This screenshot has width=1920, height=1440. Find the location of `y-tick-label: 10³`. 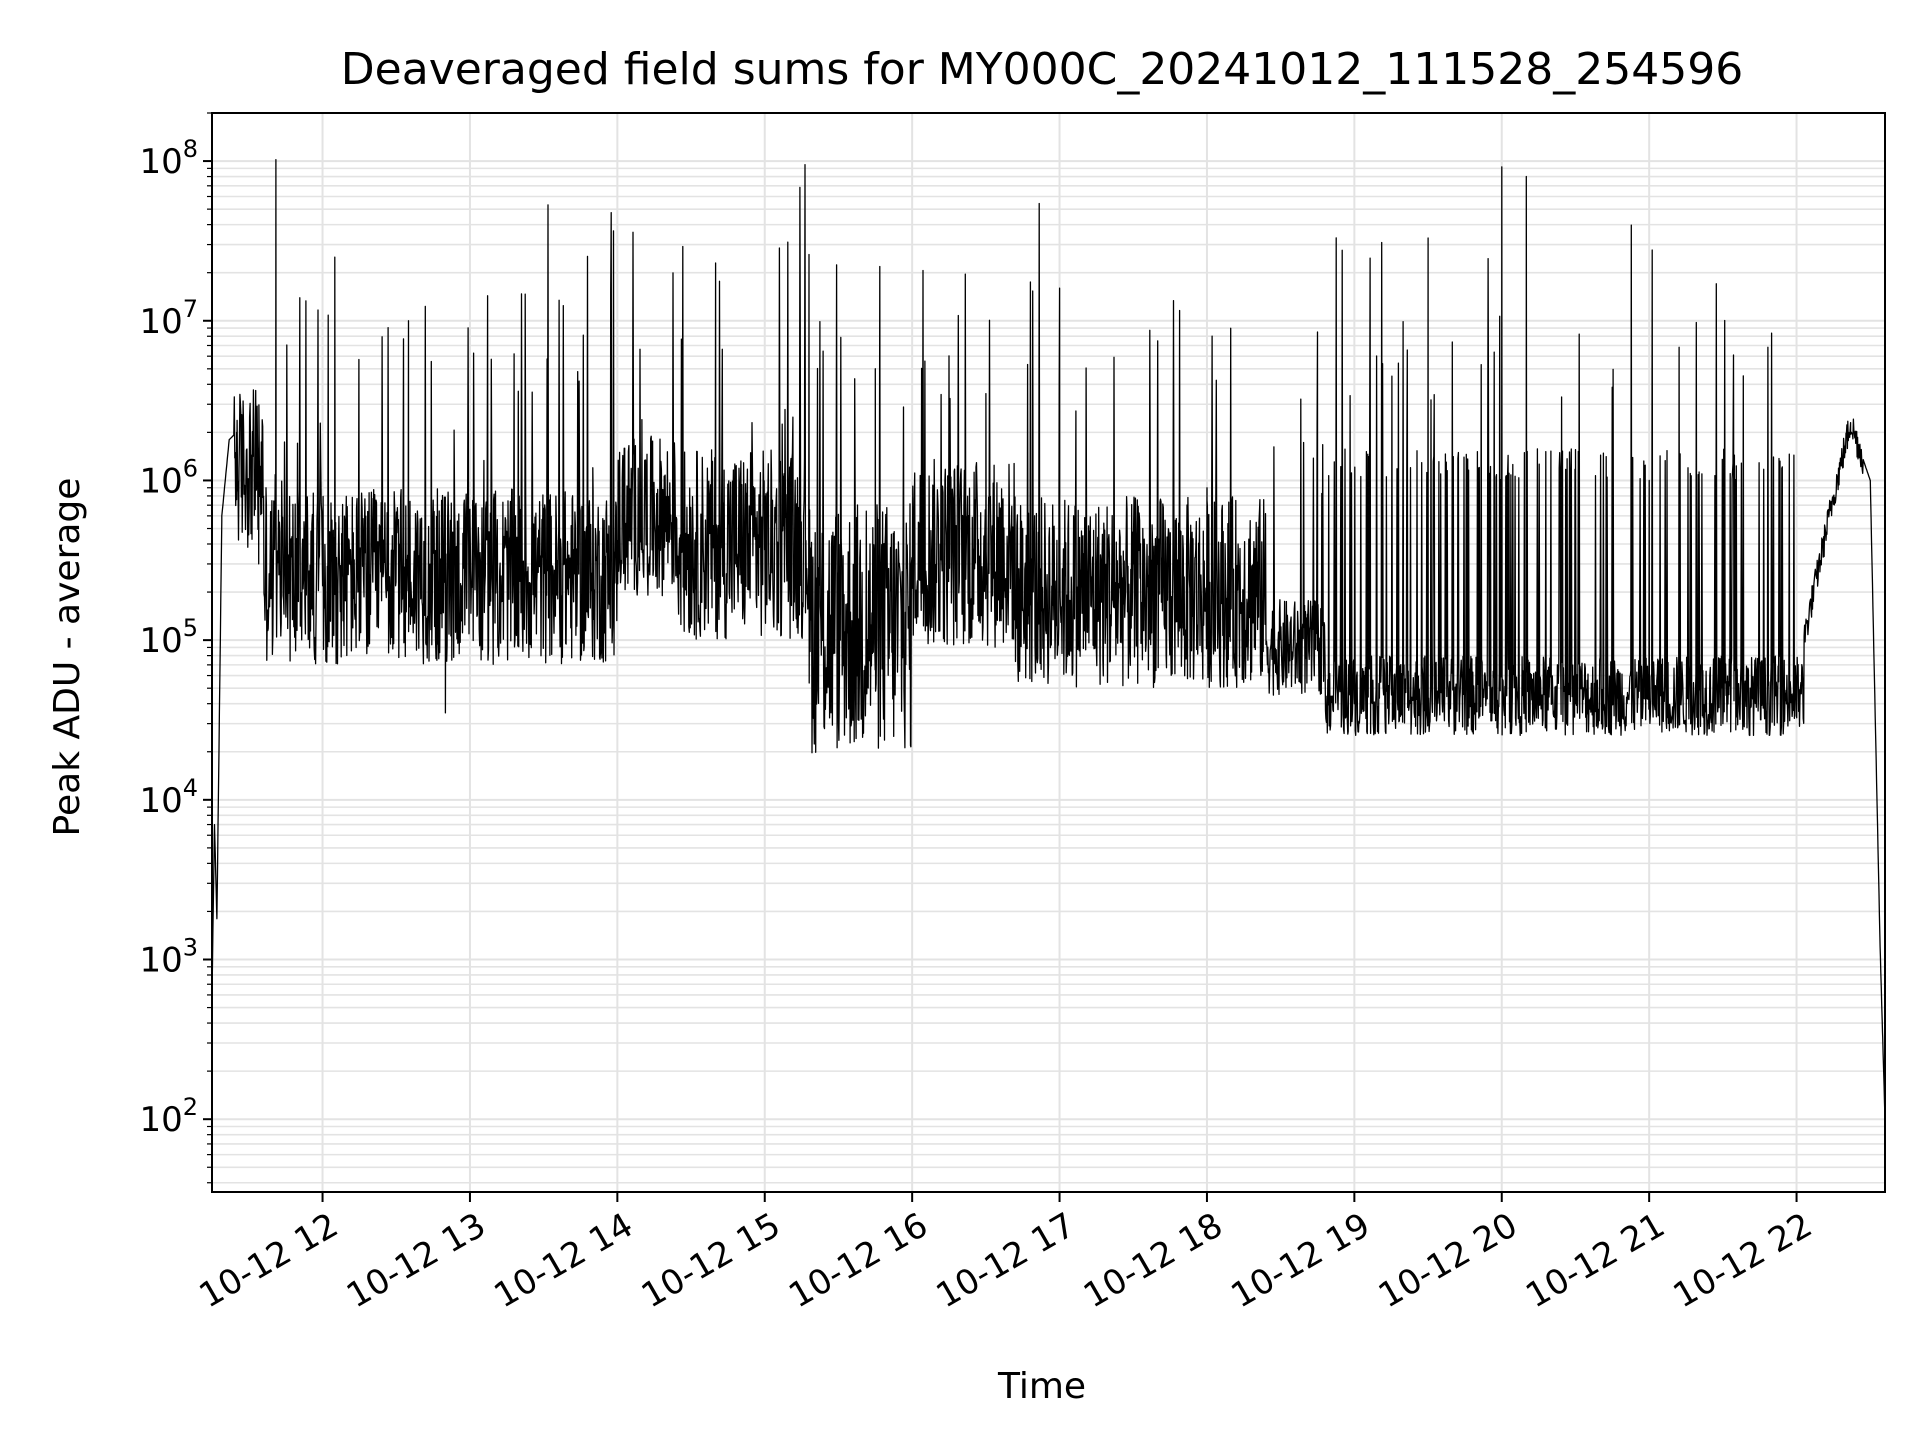

y-tick-label: 10³ is located at coordinates (168, 957).